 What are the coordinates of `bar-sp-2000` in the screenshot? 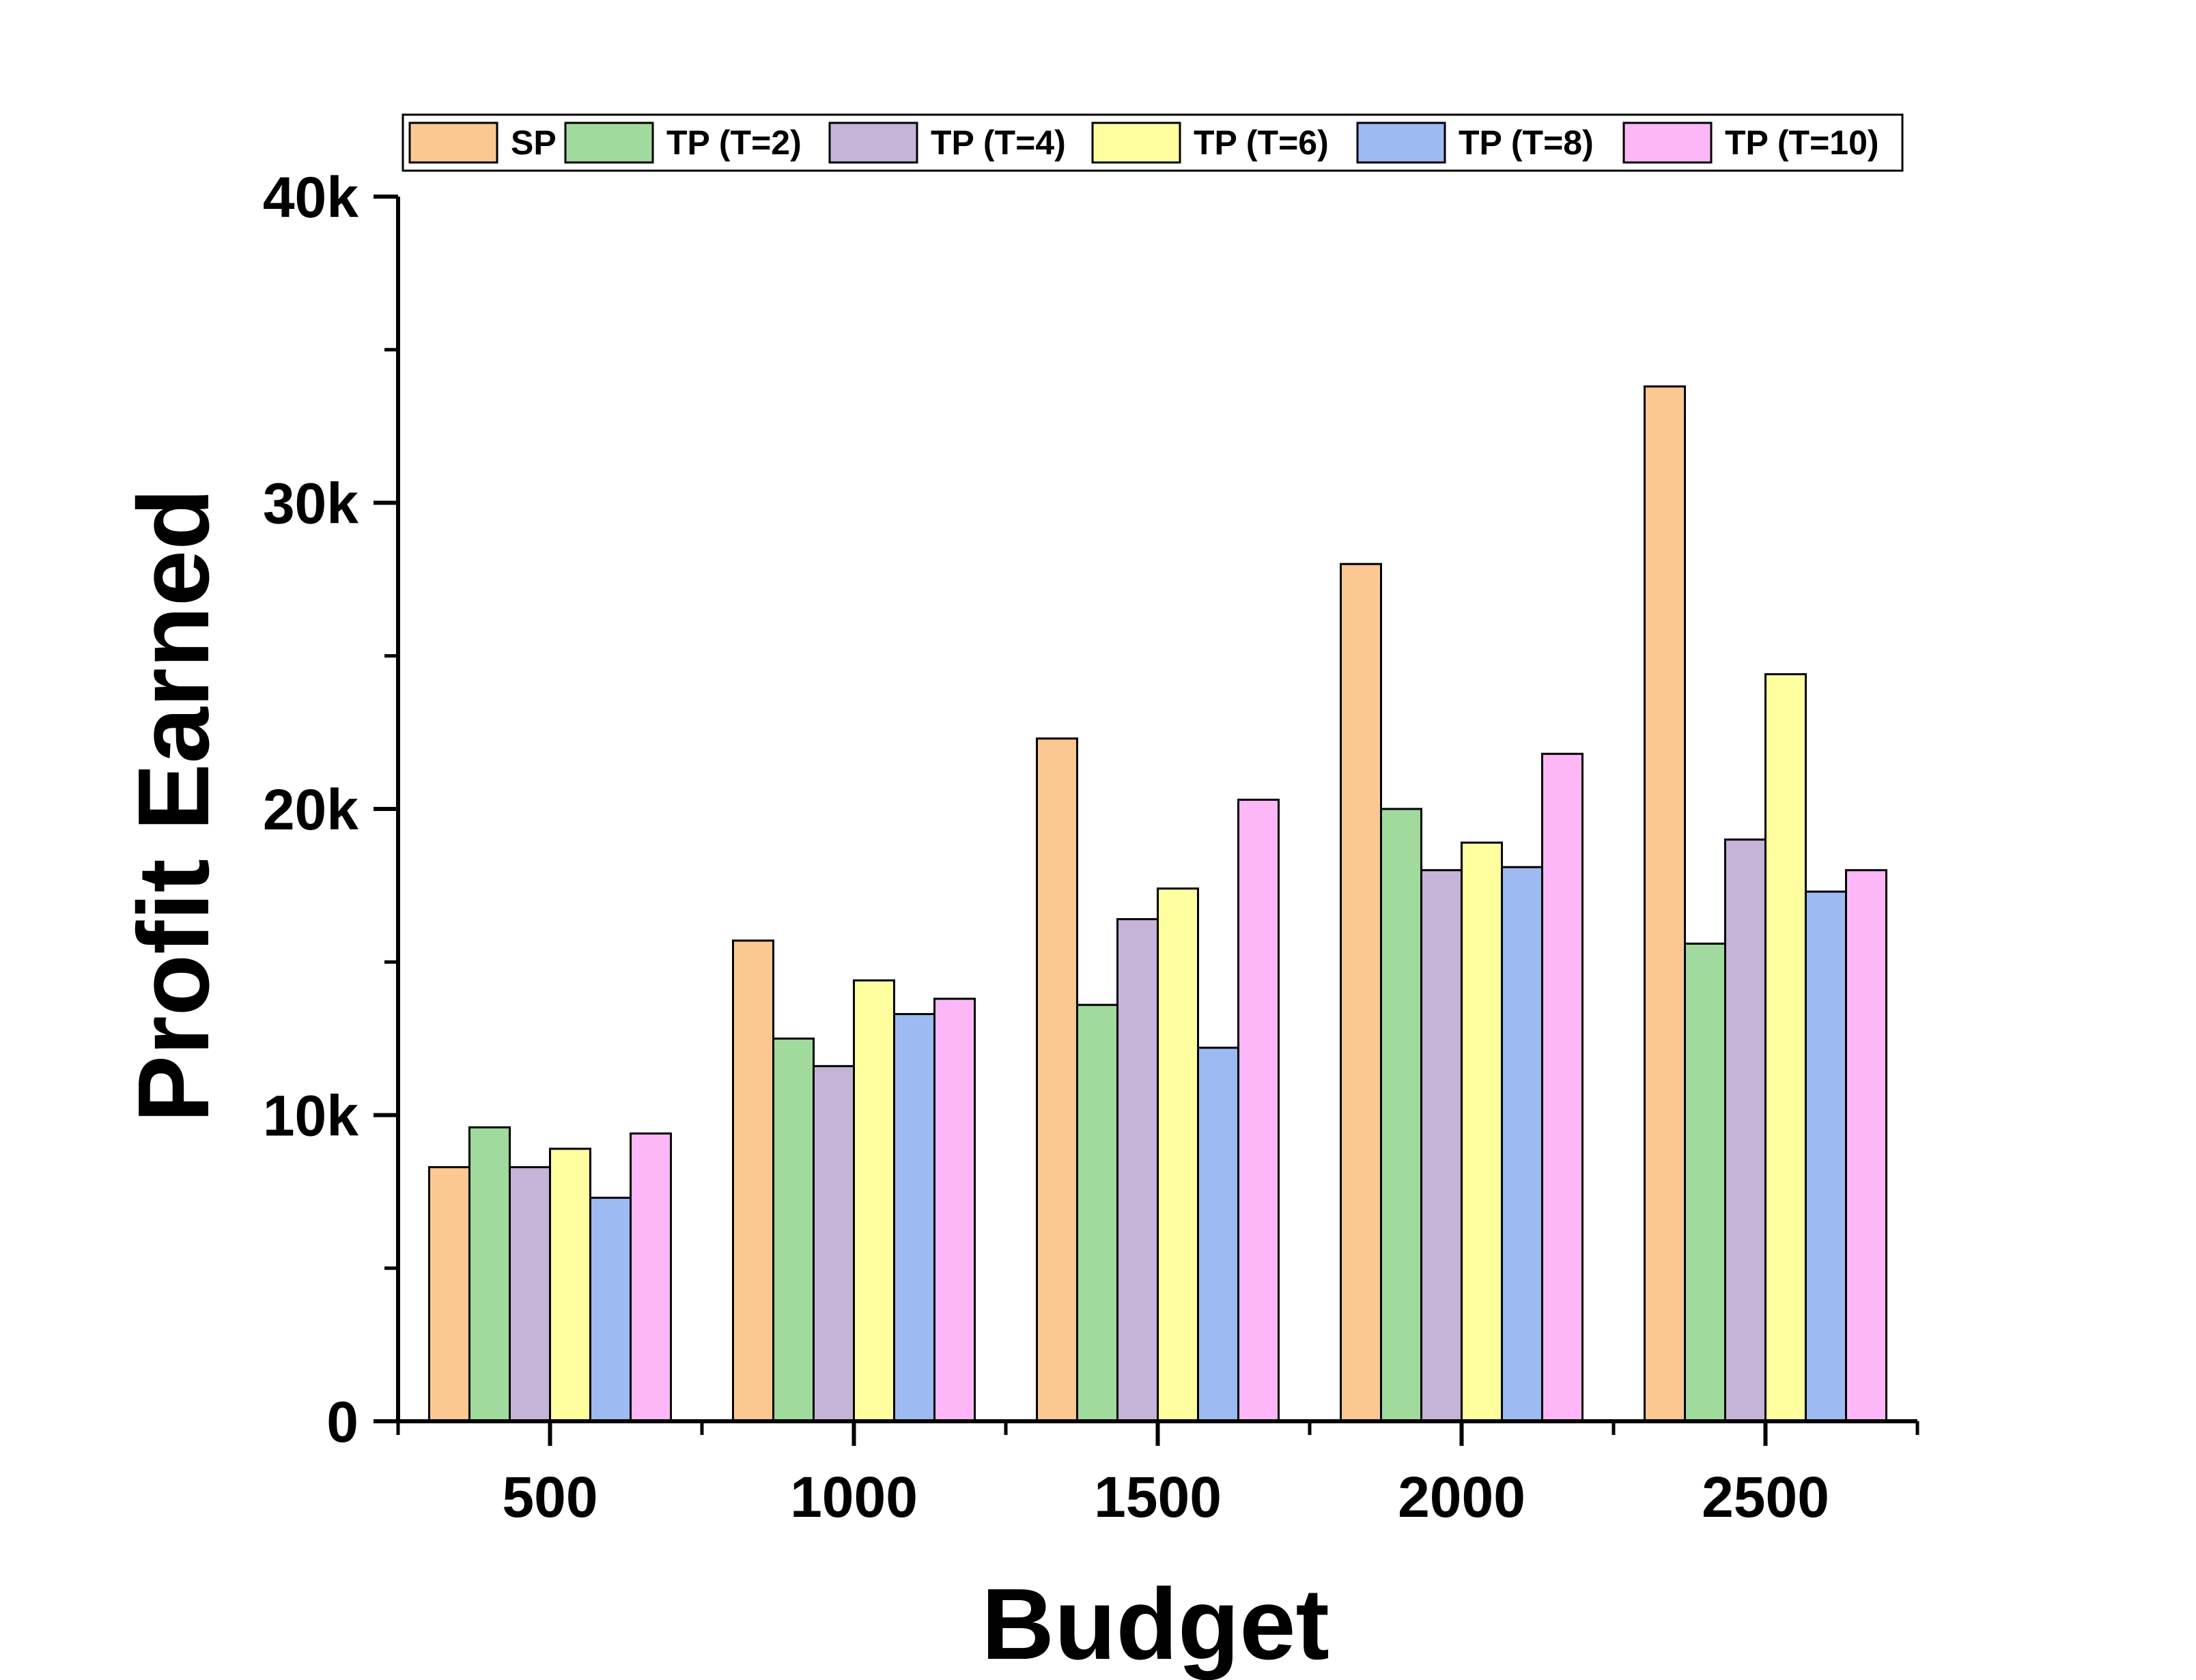 It's located at (1361, 993).